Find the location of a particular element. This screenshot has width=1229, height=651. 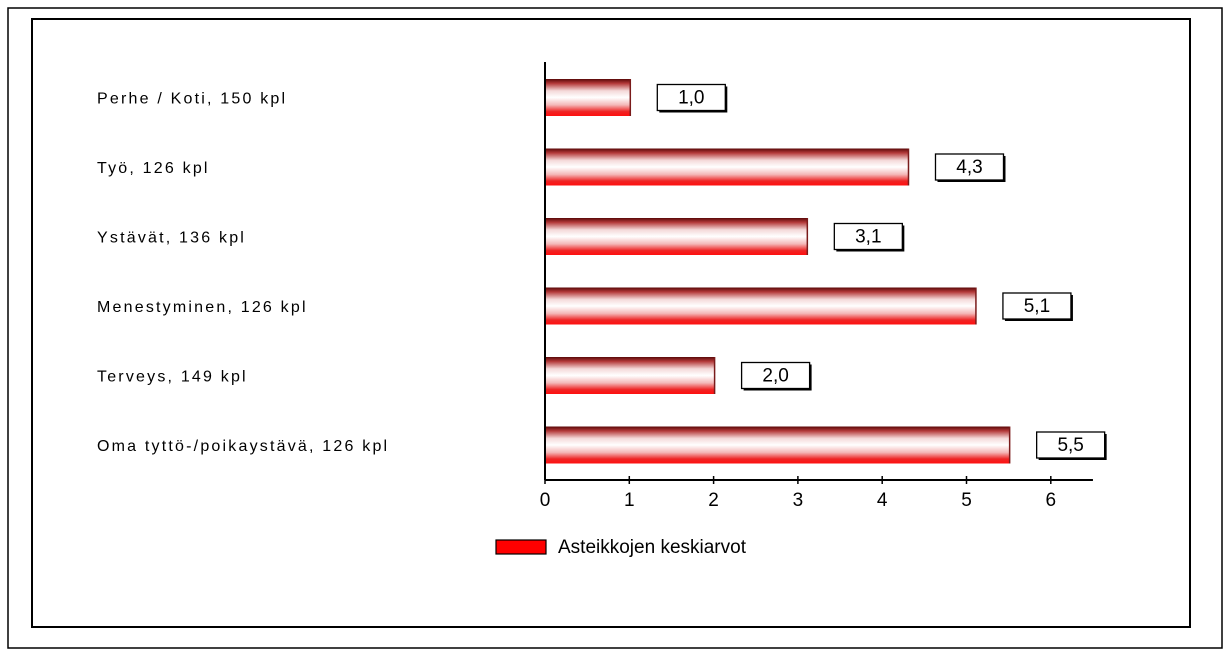

legend-label: Asteikkojen keskiarvot is located at coordinates (652, 547).